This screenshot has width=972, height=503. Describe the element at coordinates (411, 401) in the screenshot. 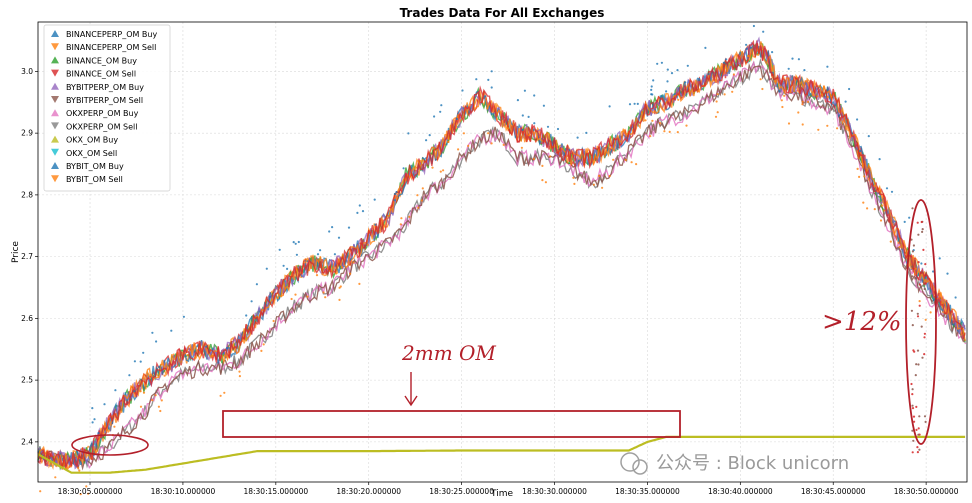

I see `annotation-arrow-head` at that location.